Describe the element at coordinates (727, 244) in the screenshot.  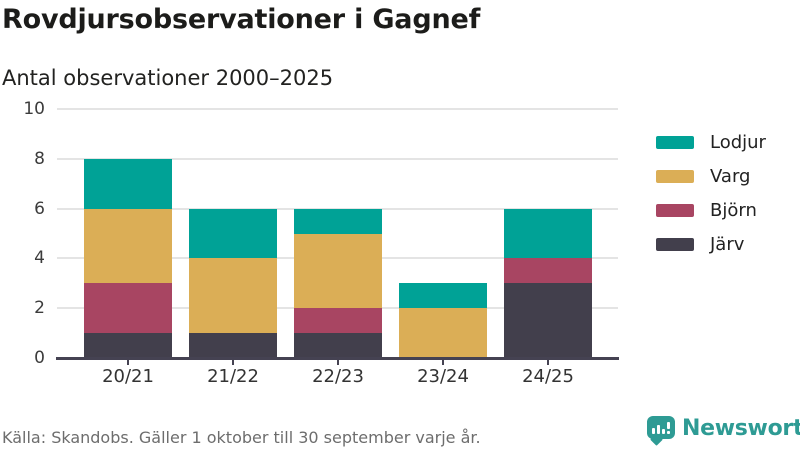
I see `legend-label-Järv: Järv` at that location.